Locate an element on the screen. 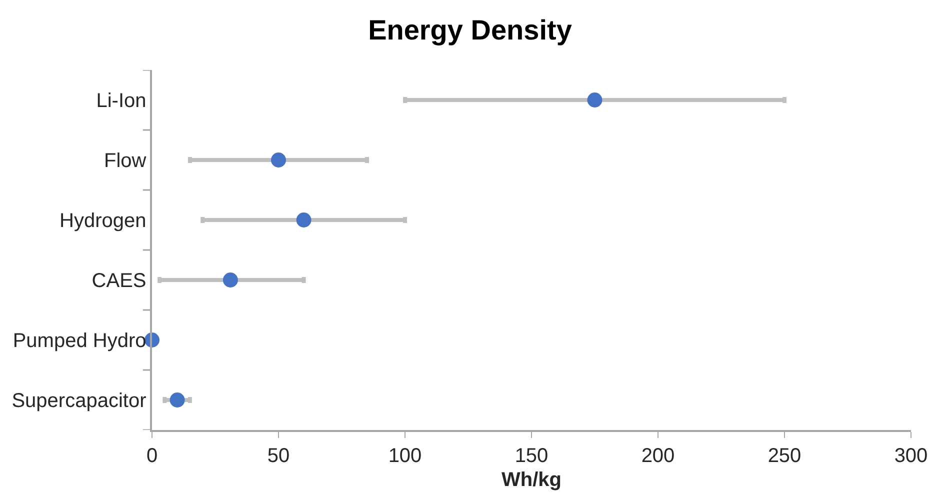 The image size is (940, 499). y-tick-label: Pumped Hydro is located at coordinates (79, 341).